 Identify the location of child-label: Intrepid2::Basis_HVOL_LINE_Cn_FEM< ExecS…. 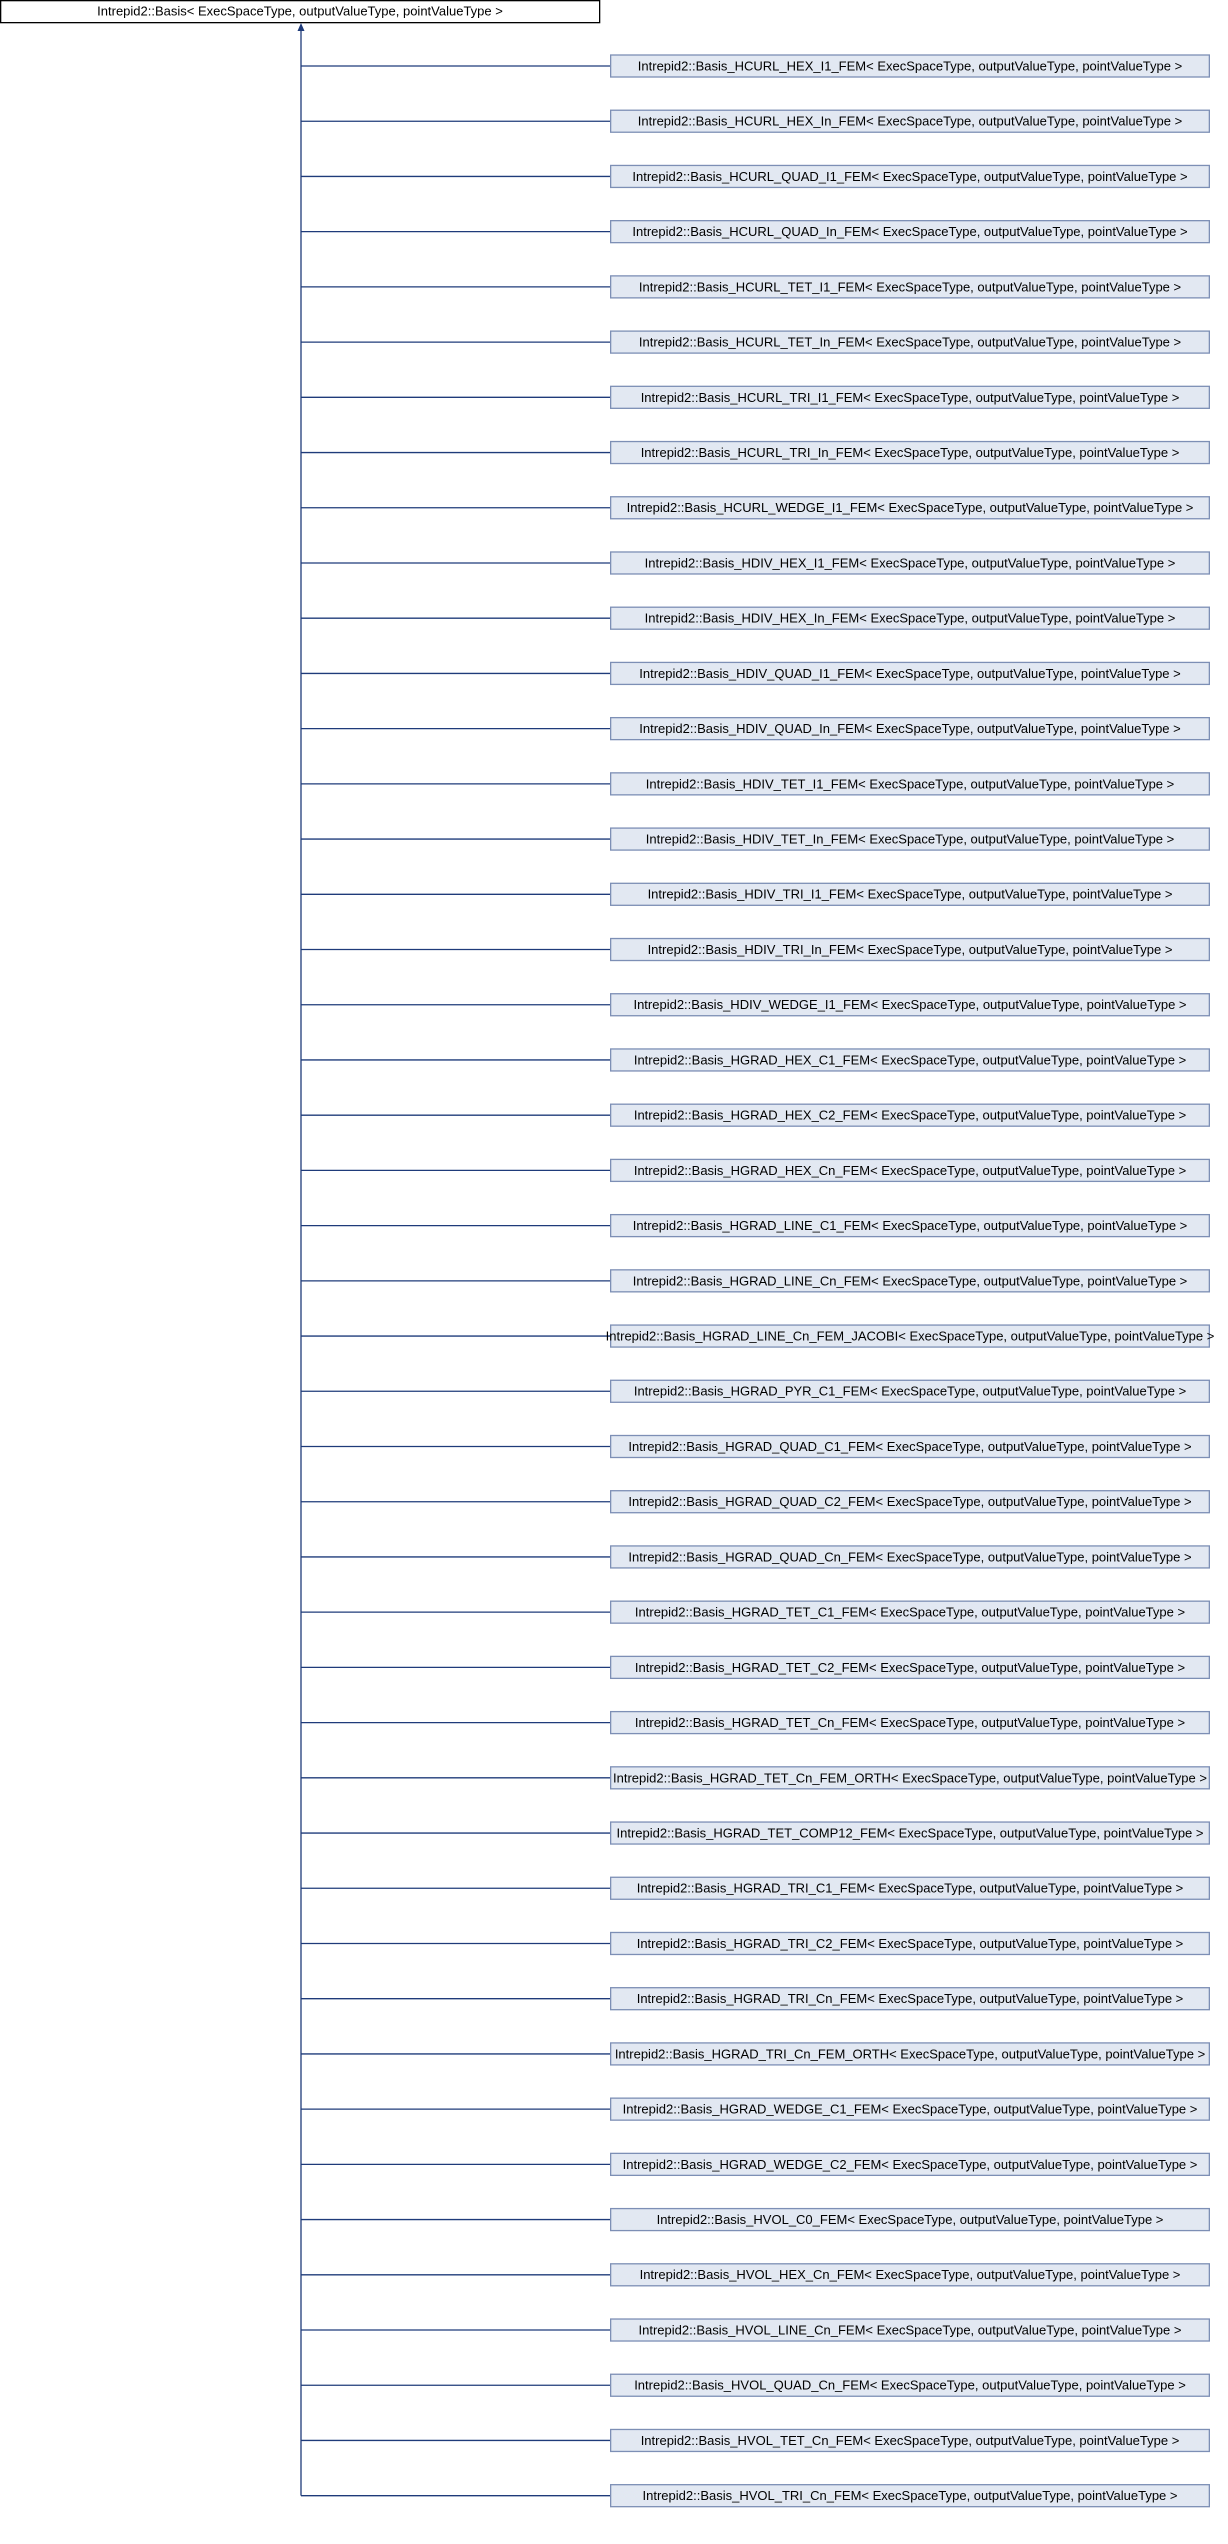
(910, 2329).